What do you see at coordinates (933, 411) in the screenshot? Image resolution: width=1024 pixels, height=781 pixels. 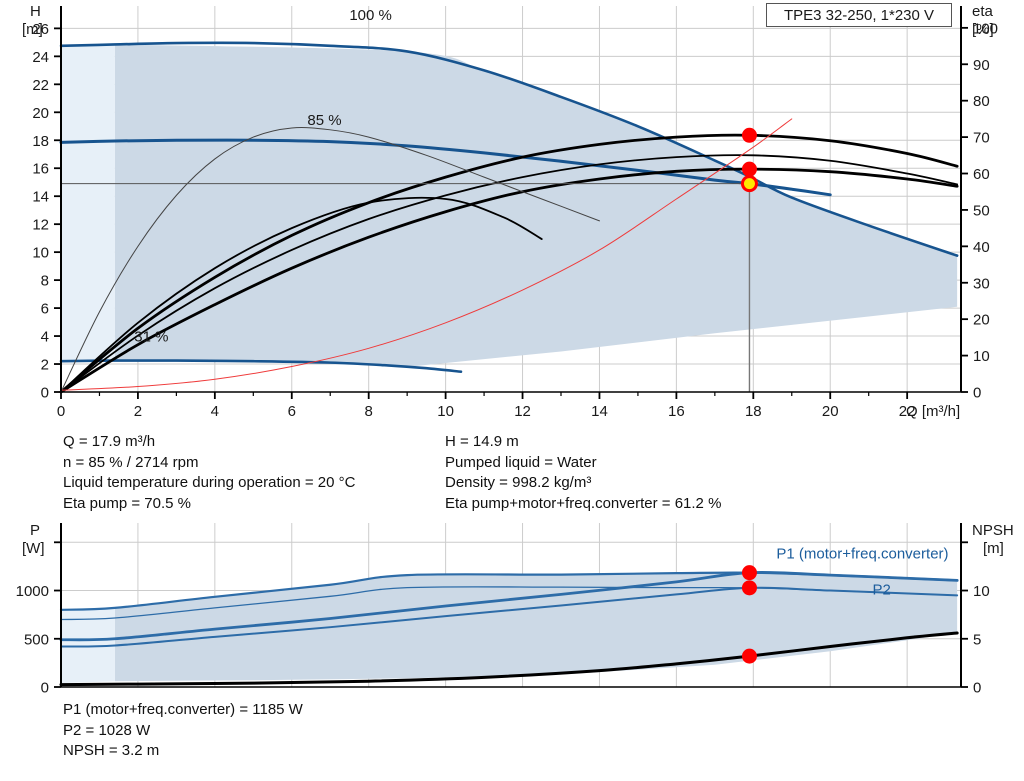 I see `x-axis-title: Q [m³/h]` at bounding box center [933, 411].